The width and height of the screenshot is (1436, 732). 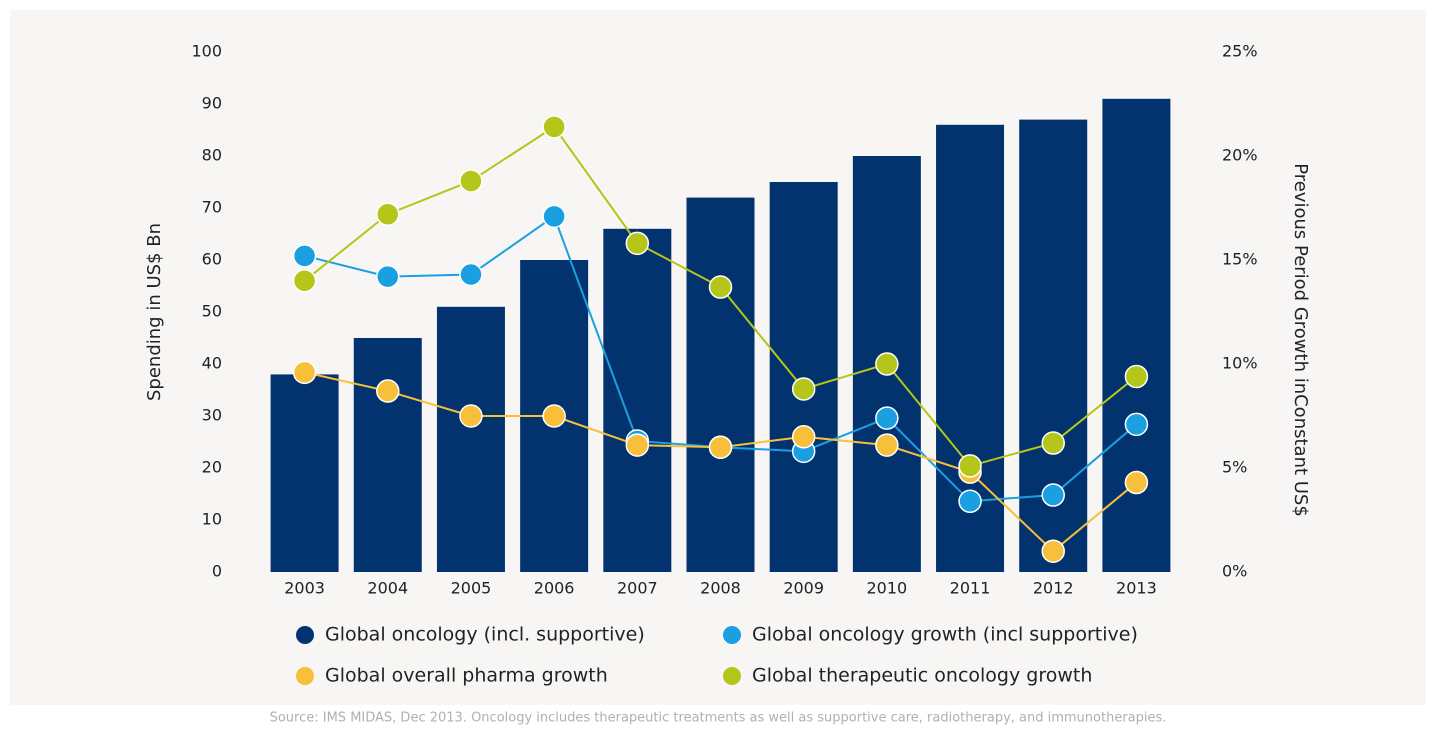 What do you see at coordinates (485, 635) in the screenshot?
I see `legend-label: Global oncology (incl. supportive)` at bounding box center [485, 635].